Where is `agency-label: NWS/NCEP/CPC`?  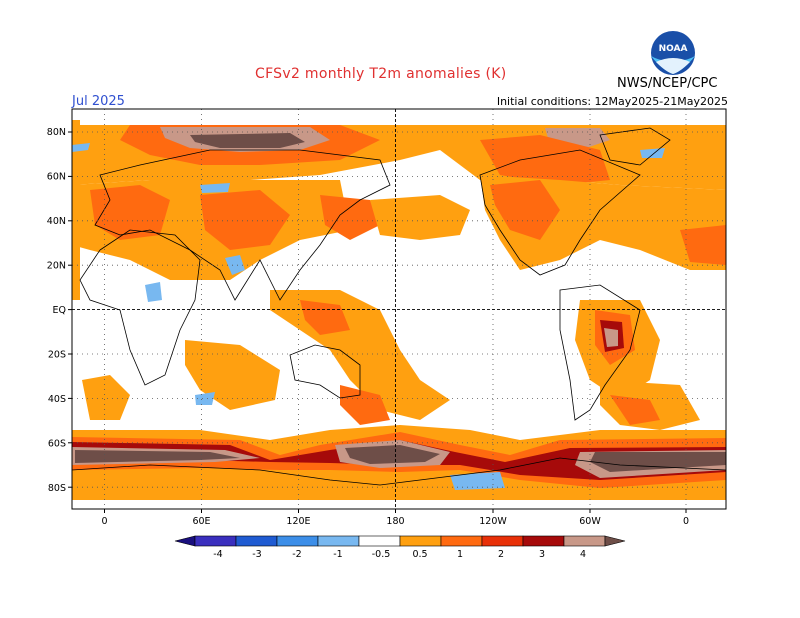
agency-label: NWS/NCEP/CPC is located at coordinates (667, 83).